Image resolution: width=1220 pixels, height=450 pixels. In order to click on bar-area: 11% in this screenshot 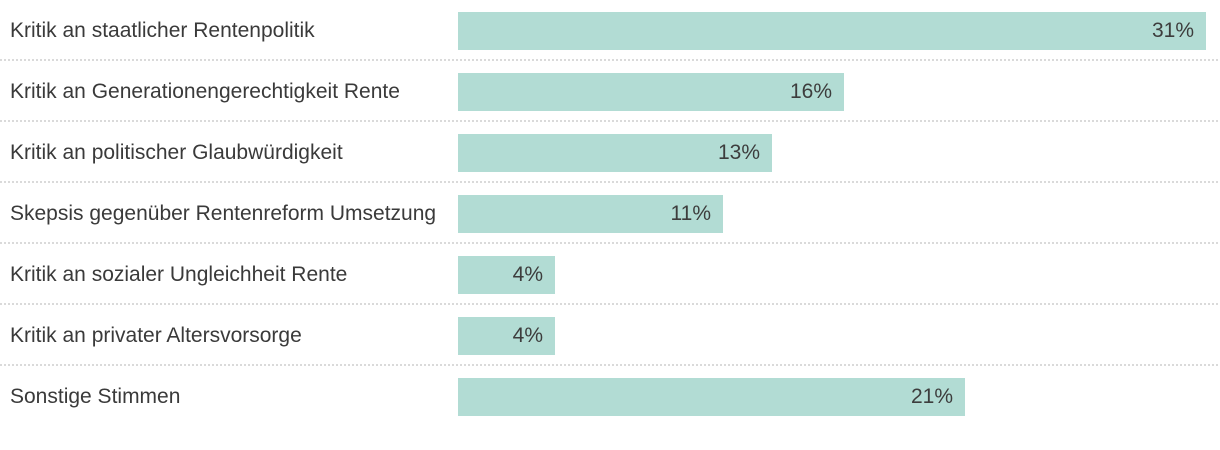, I will do `click(839, 213)`.